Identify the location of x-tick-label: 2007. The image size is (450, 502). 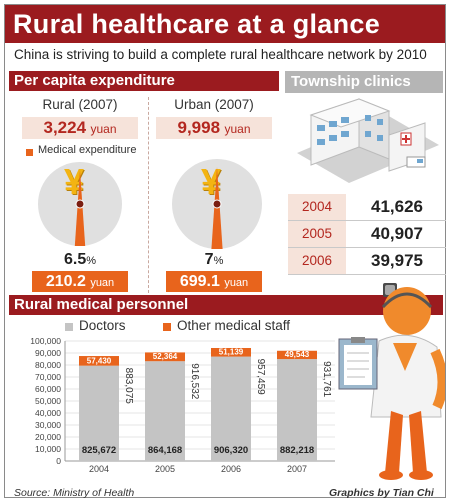
(297, 469).